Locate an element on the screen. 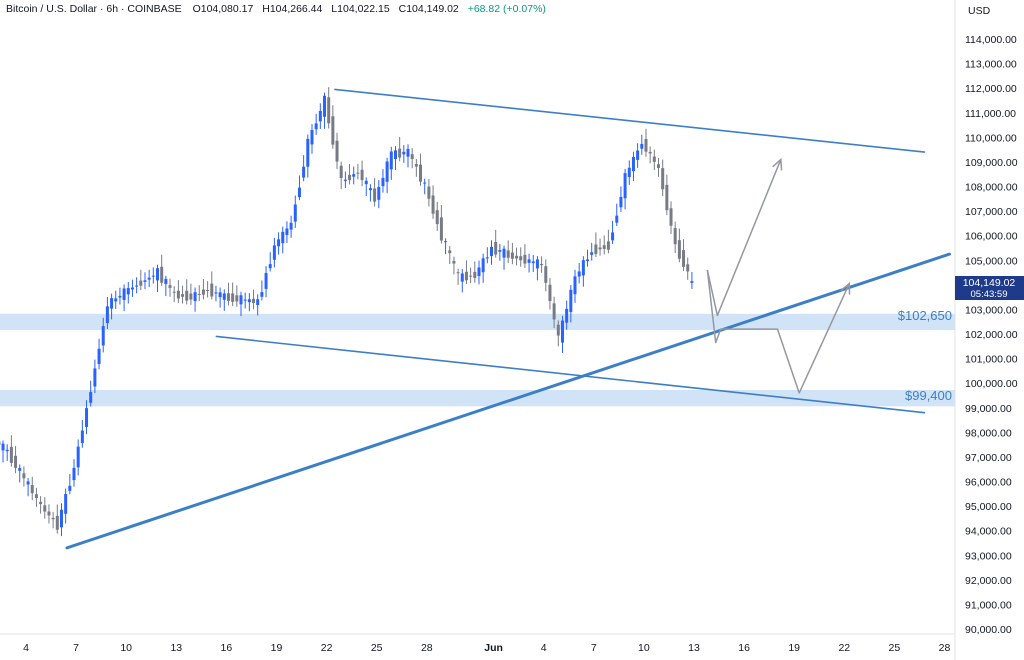 The height and width of the screenshot is (660, 1024). current-price-tag: 104,149.02 05:43:59 is located at coordinates (989, 288).